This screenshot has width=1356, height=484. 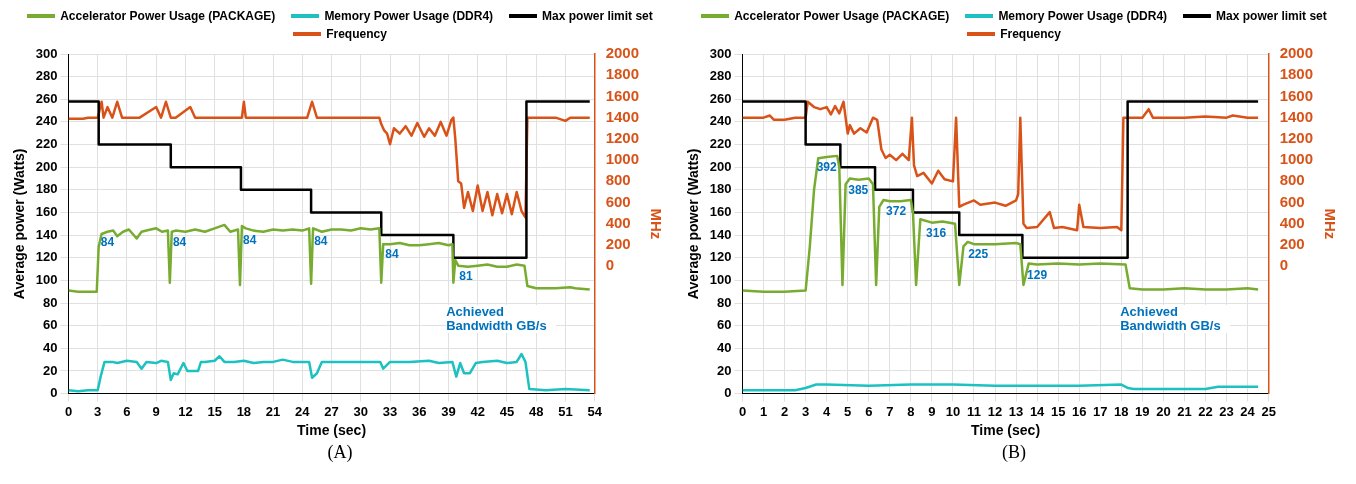 I want to click on x-tick-label: 21, so click(x=273, y=411).